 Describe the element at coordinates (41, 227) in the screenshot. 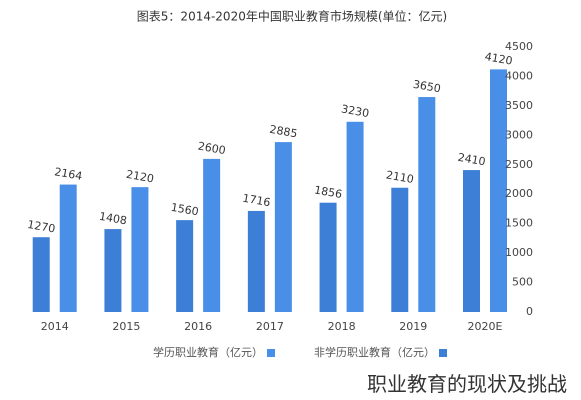

I see `data-label: 1270` at that location.